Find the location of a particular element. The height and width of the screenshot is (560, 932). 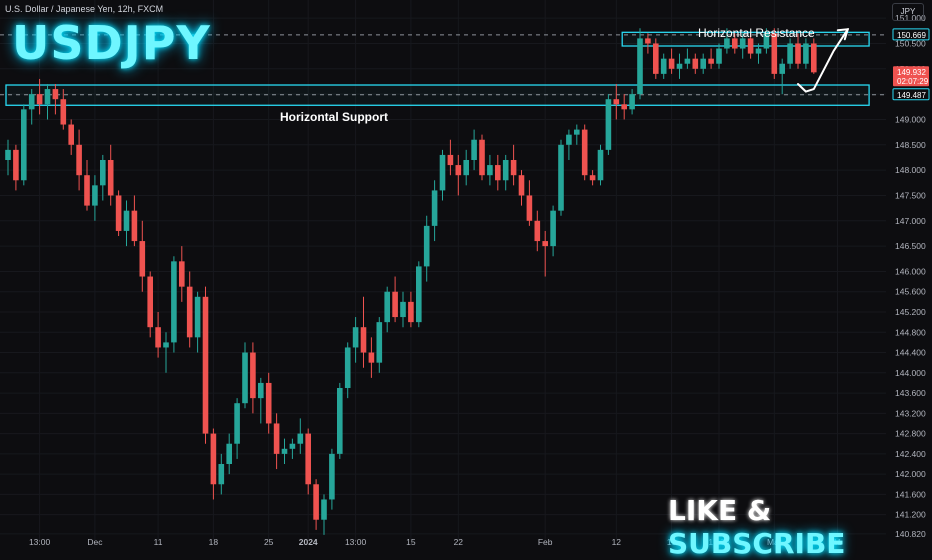

price-tick-label: 143.600 is located at coordinates (910, 393).